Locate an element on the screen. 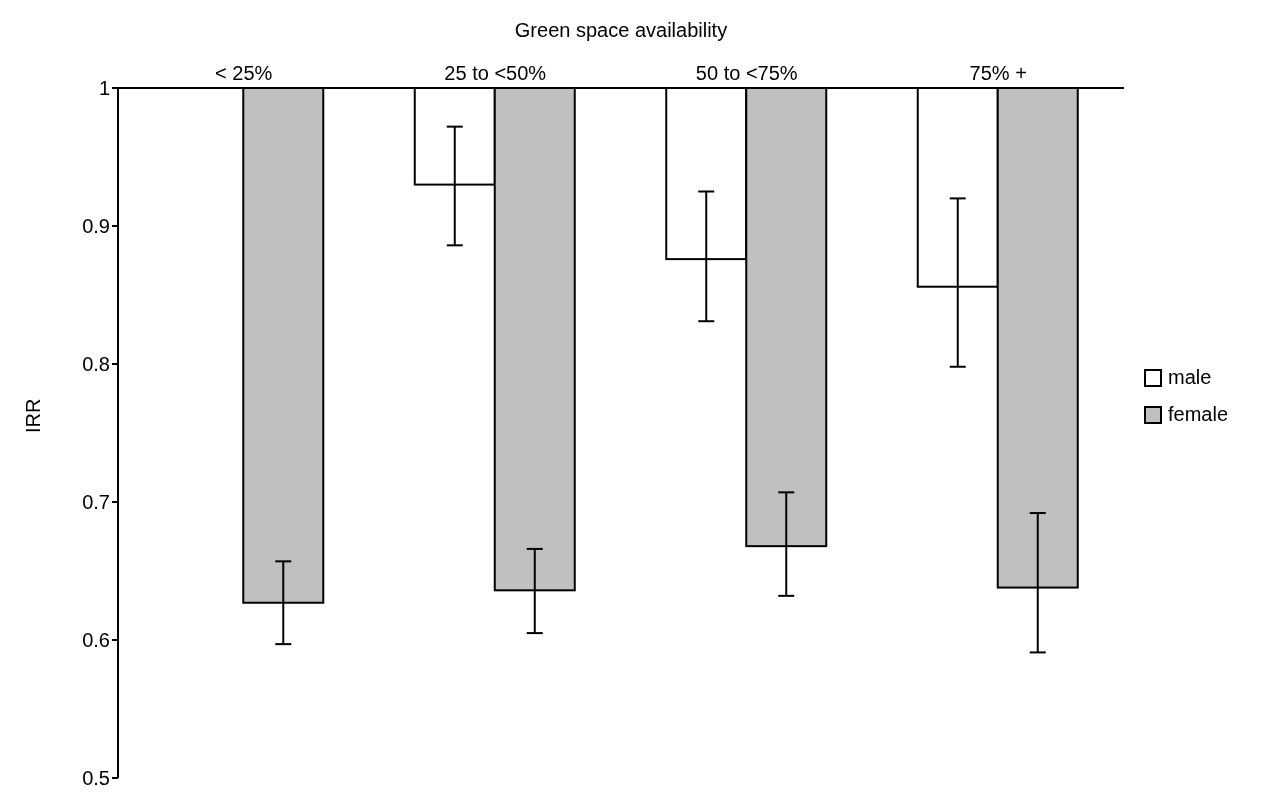 The width and height of the screenshot is (1265, 805). y-tick-label: 0.7 is located at coordinates (96, 502).